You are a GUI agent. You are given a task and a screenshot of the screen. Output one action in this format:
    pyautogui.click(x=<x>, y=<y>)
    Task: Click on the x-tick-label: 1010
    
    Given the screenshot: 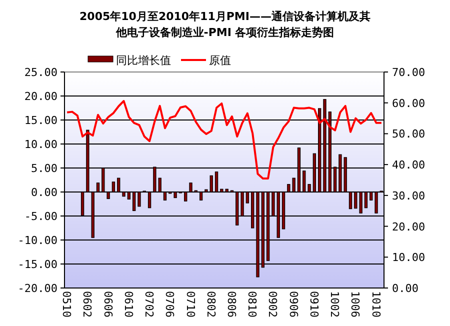 What is the action you would take?
    pyautogui.click(x=375, y=304)
    